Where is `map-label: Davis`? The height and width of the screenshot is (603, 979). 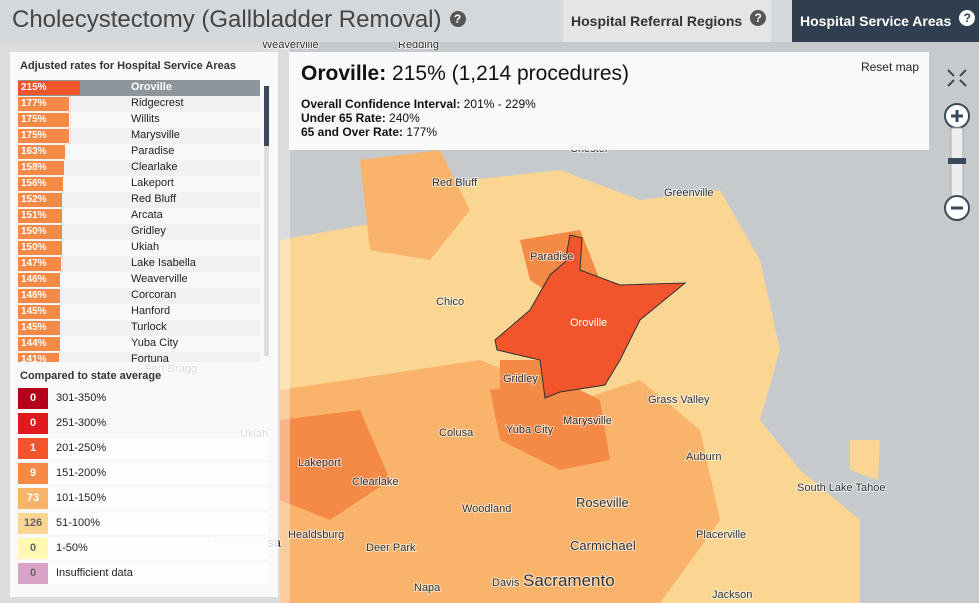 map-label: Davis is located at coordinates (506, 583).